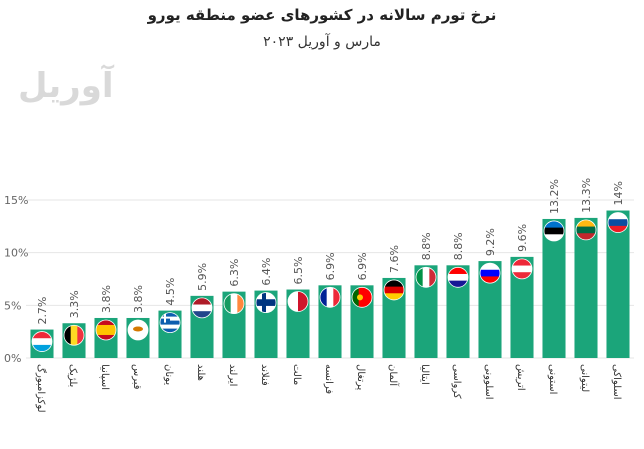 Image resolution: width=644 pixels, height=449 pixels. I want to click on category-label: پرتغال, so click(360, 377).